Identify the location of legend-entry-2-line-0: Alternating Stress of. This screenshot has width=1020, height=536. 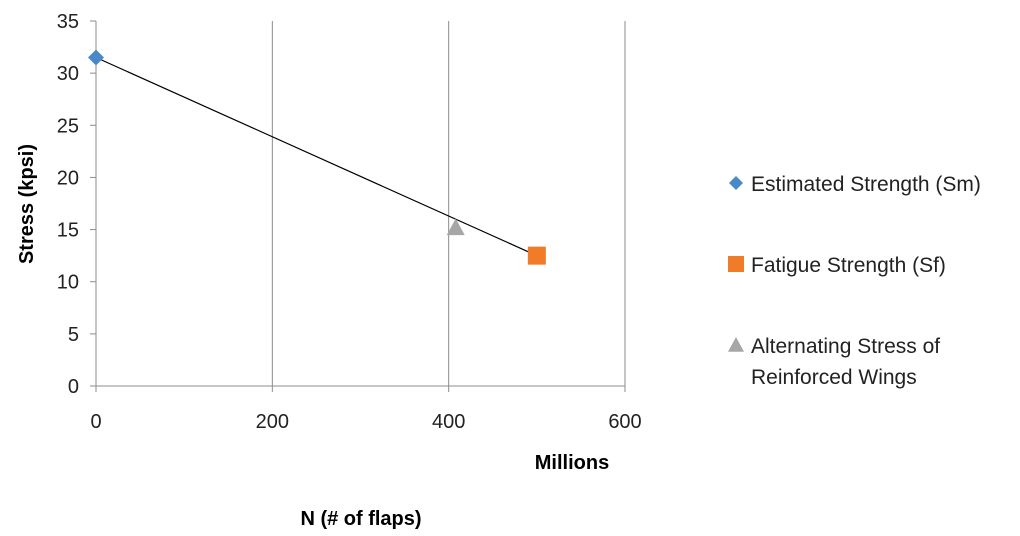
(845, 346).